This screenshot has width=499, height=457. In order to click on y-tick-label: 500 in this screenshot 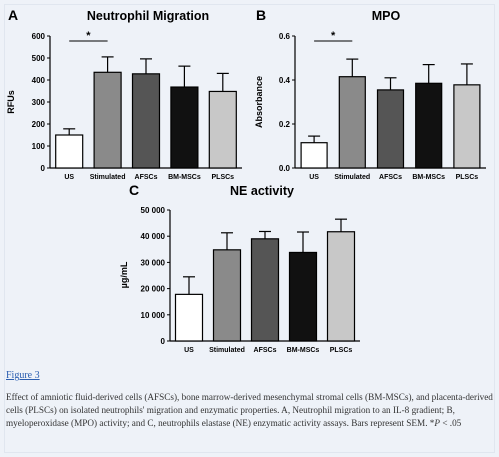, I will do `click(39, 58)`.